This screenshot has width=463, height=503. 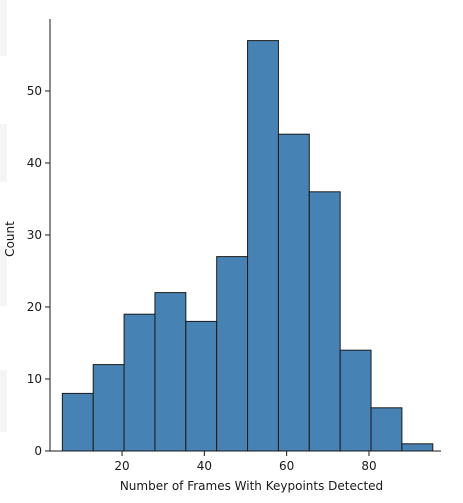 I want to click on x-tick-label: 60, so click(x=286, y=466).